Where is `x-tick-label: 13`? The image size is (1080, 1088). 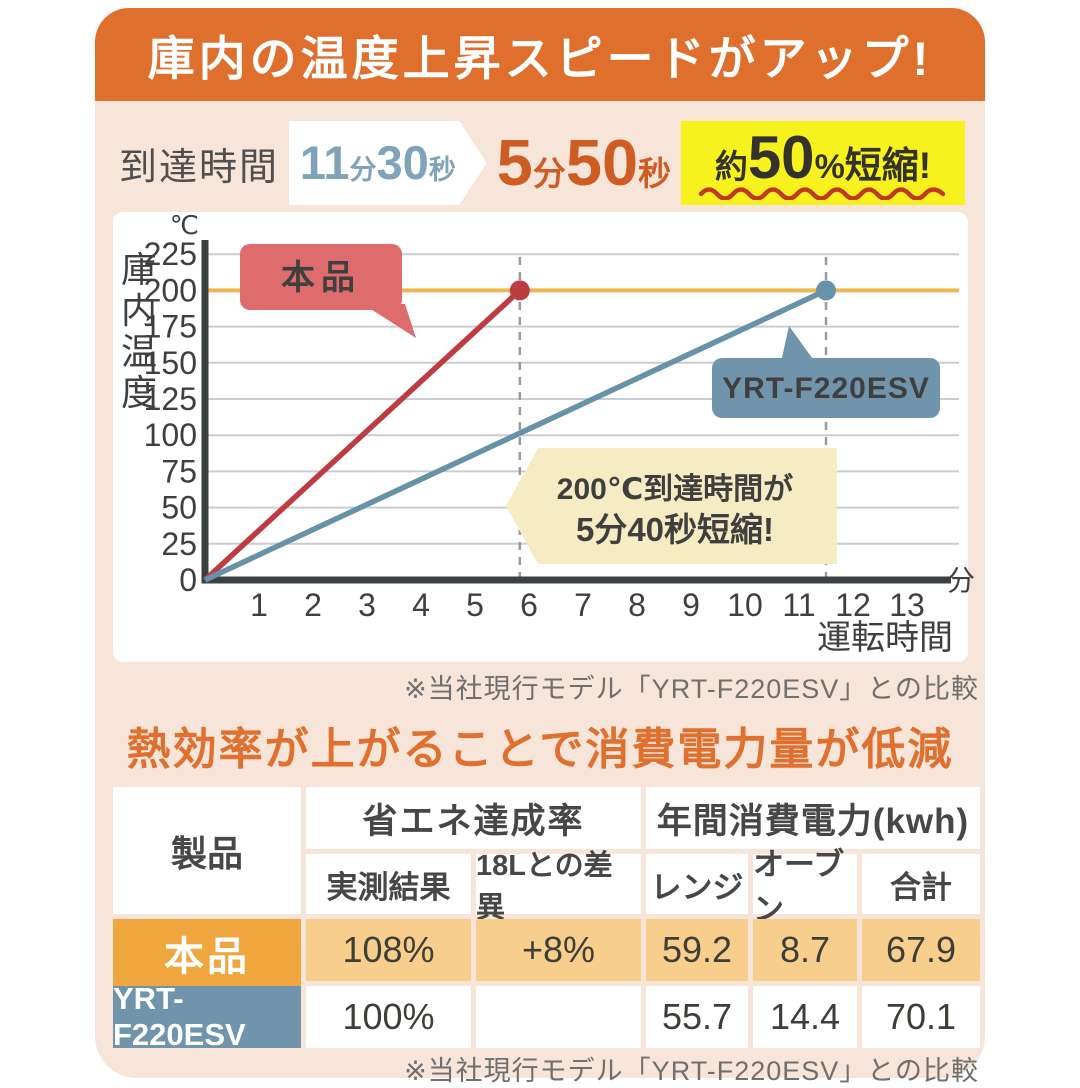
x-tick-label: 13 is located at coordinates (907, 605).